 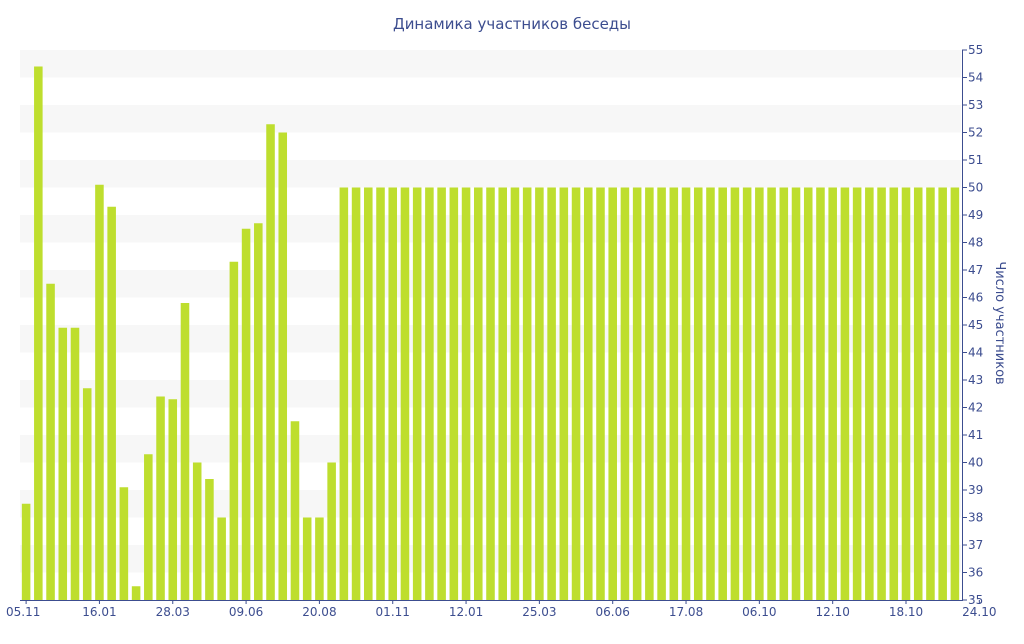 I want to click on x-tick-label: 01.11, so click(x=393, y=612).